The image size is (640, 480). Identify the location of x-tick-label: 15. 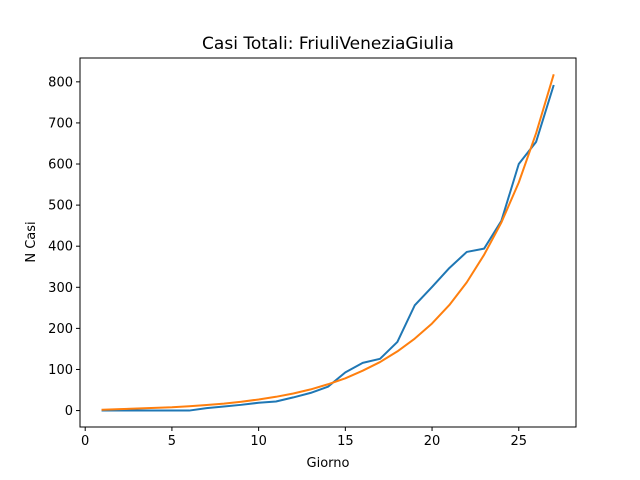
(345, 441).